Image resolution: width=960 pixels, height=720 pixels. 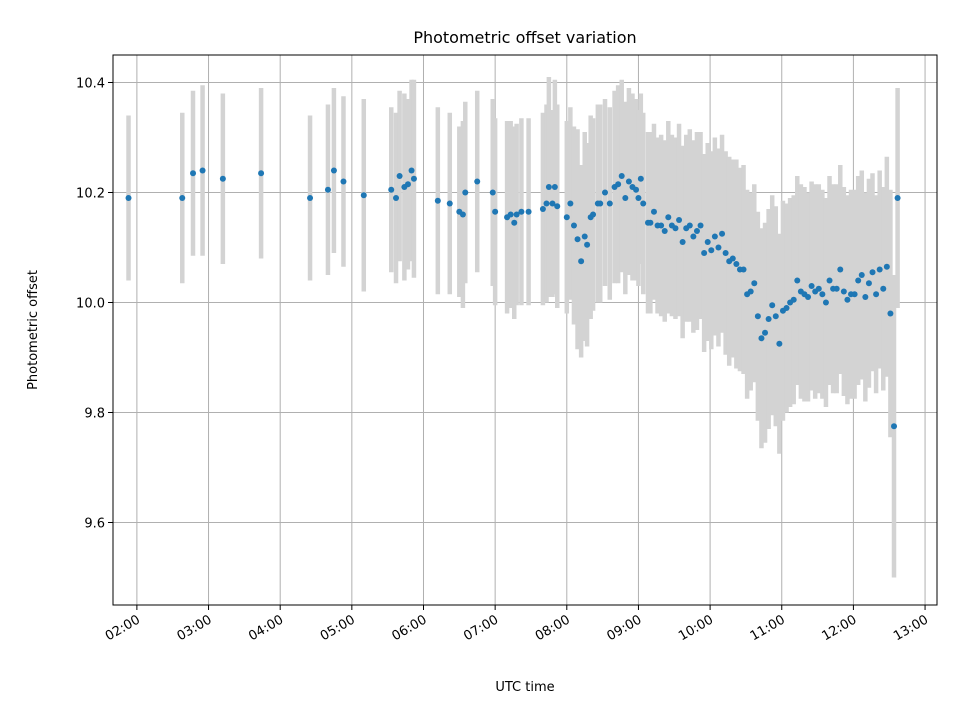 I want to click on y-tick-label: 10.0, so click(x=90, y=304).